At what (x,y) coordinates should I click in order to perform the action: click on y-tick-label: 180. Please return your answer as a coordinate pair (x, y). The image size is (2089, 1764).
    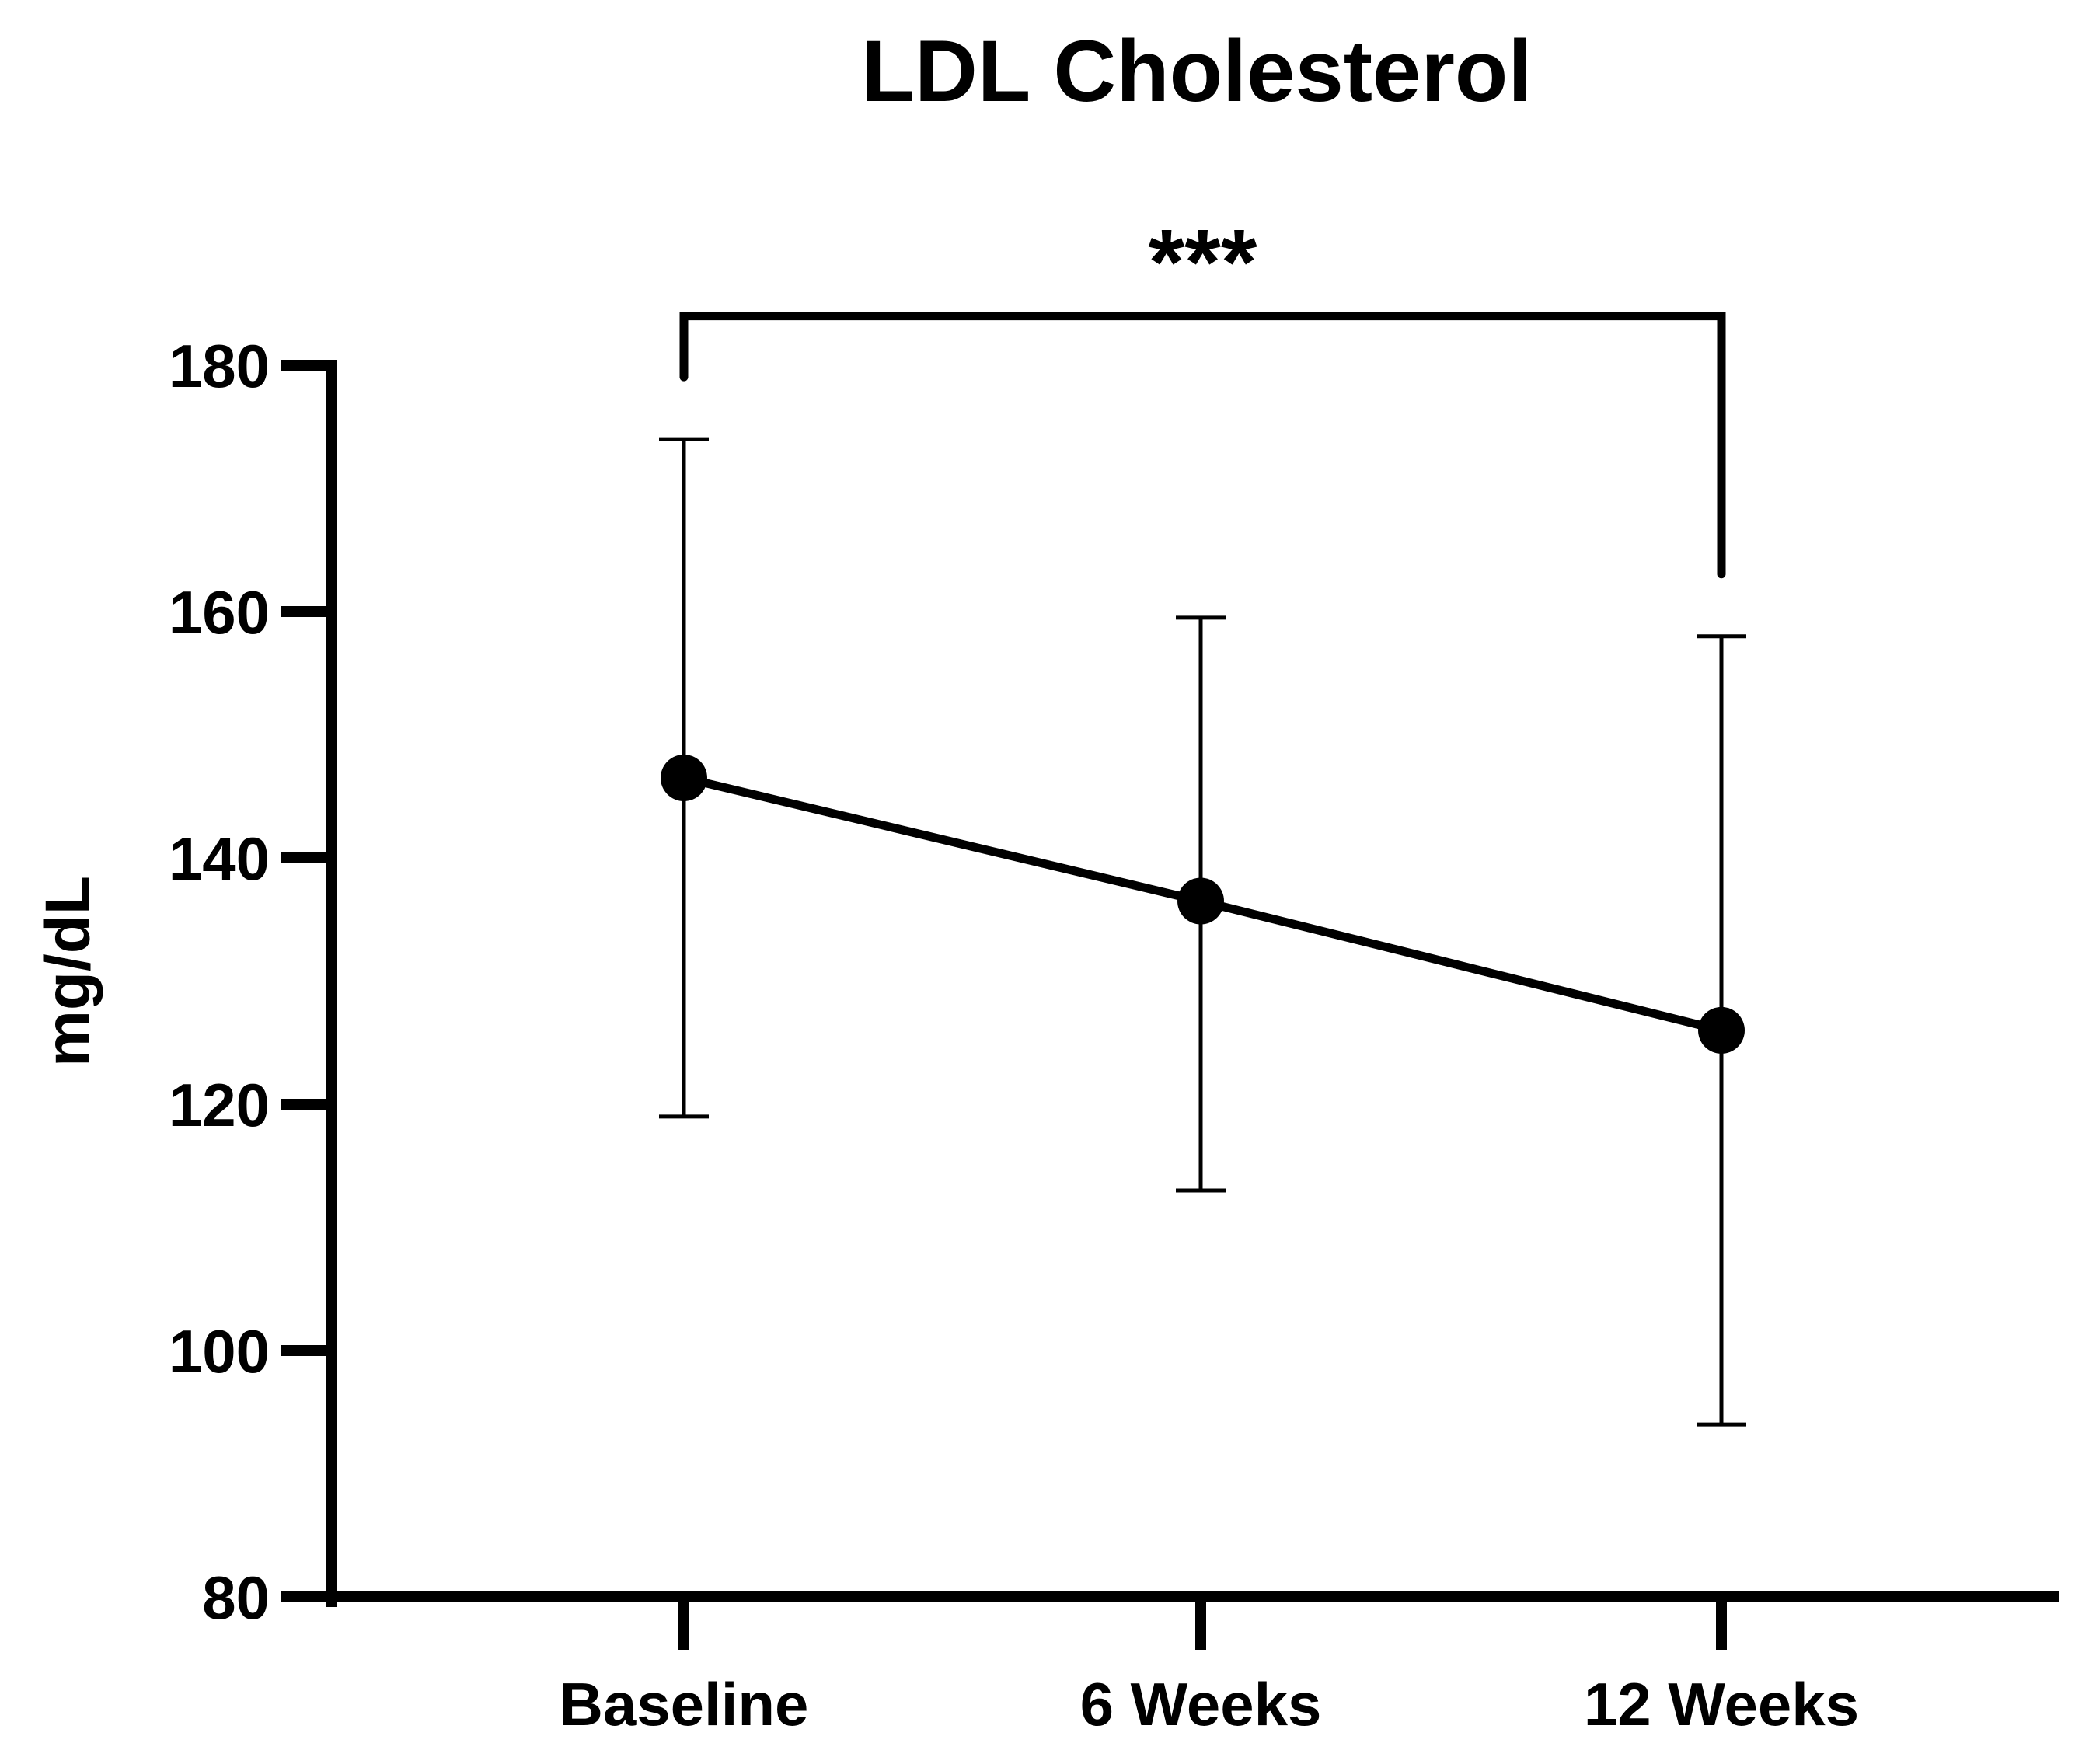
    Looking at the image, I should click on (220, 366).